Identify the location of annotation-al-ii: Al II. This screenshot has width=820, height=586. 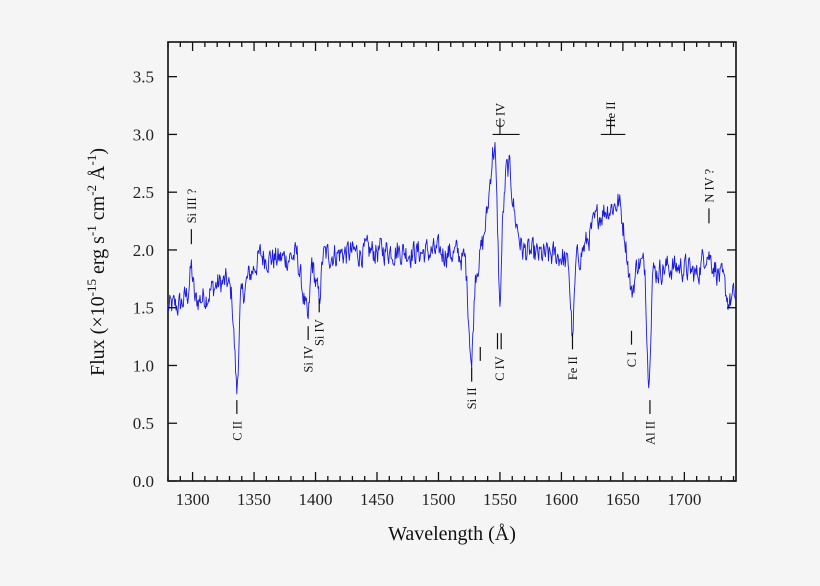
(650, 422).